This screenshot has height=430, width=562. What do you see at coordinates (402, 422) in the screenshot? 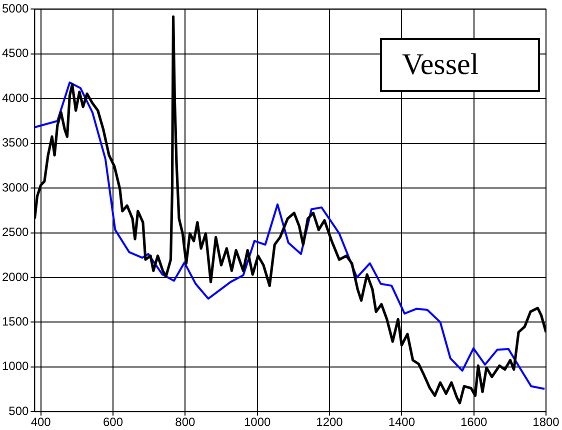
I see `x-tick-label: 1400` at bounding box center [402, 422].